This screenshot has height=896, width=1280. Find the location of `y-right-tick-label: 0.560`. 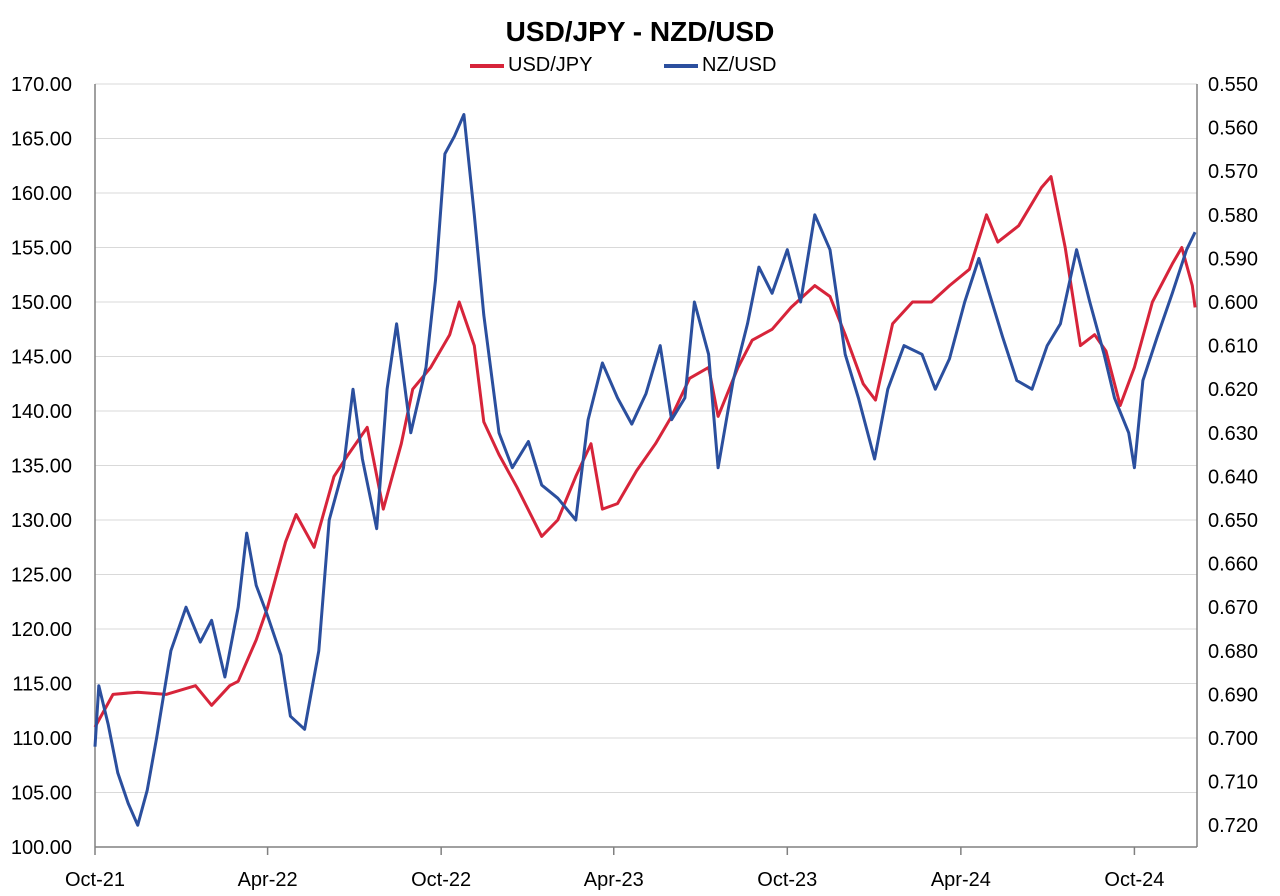

y-right-tick-label: 0.560 is located at coordinates (1233, 129).